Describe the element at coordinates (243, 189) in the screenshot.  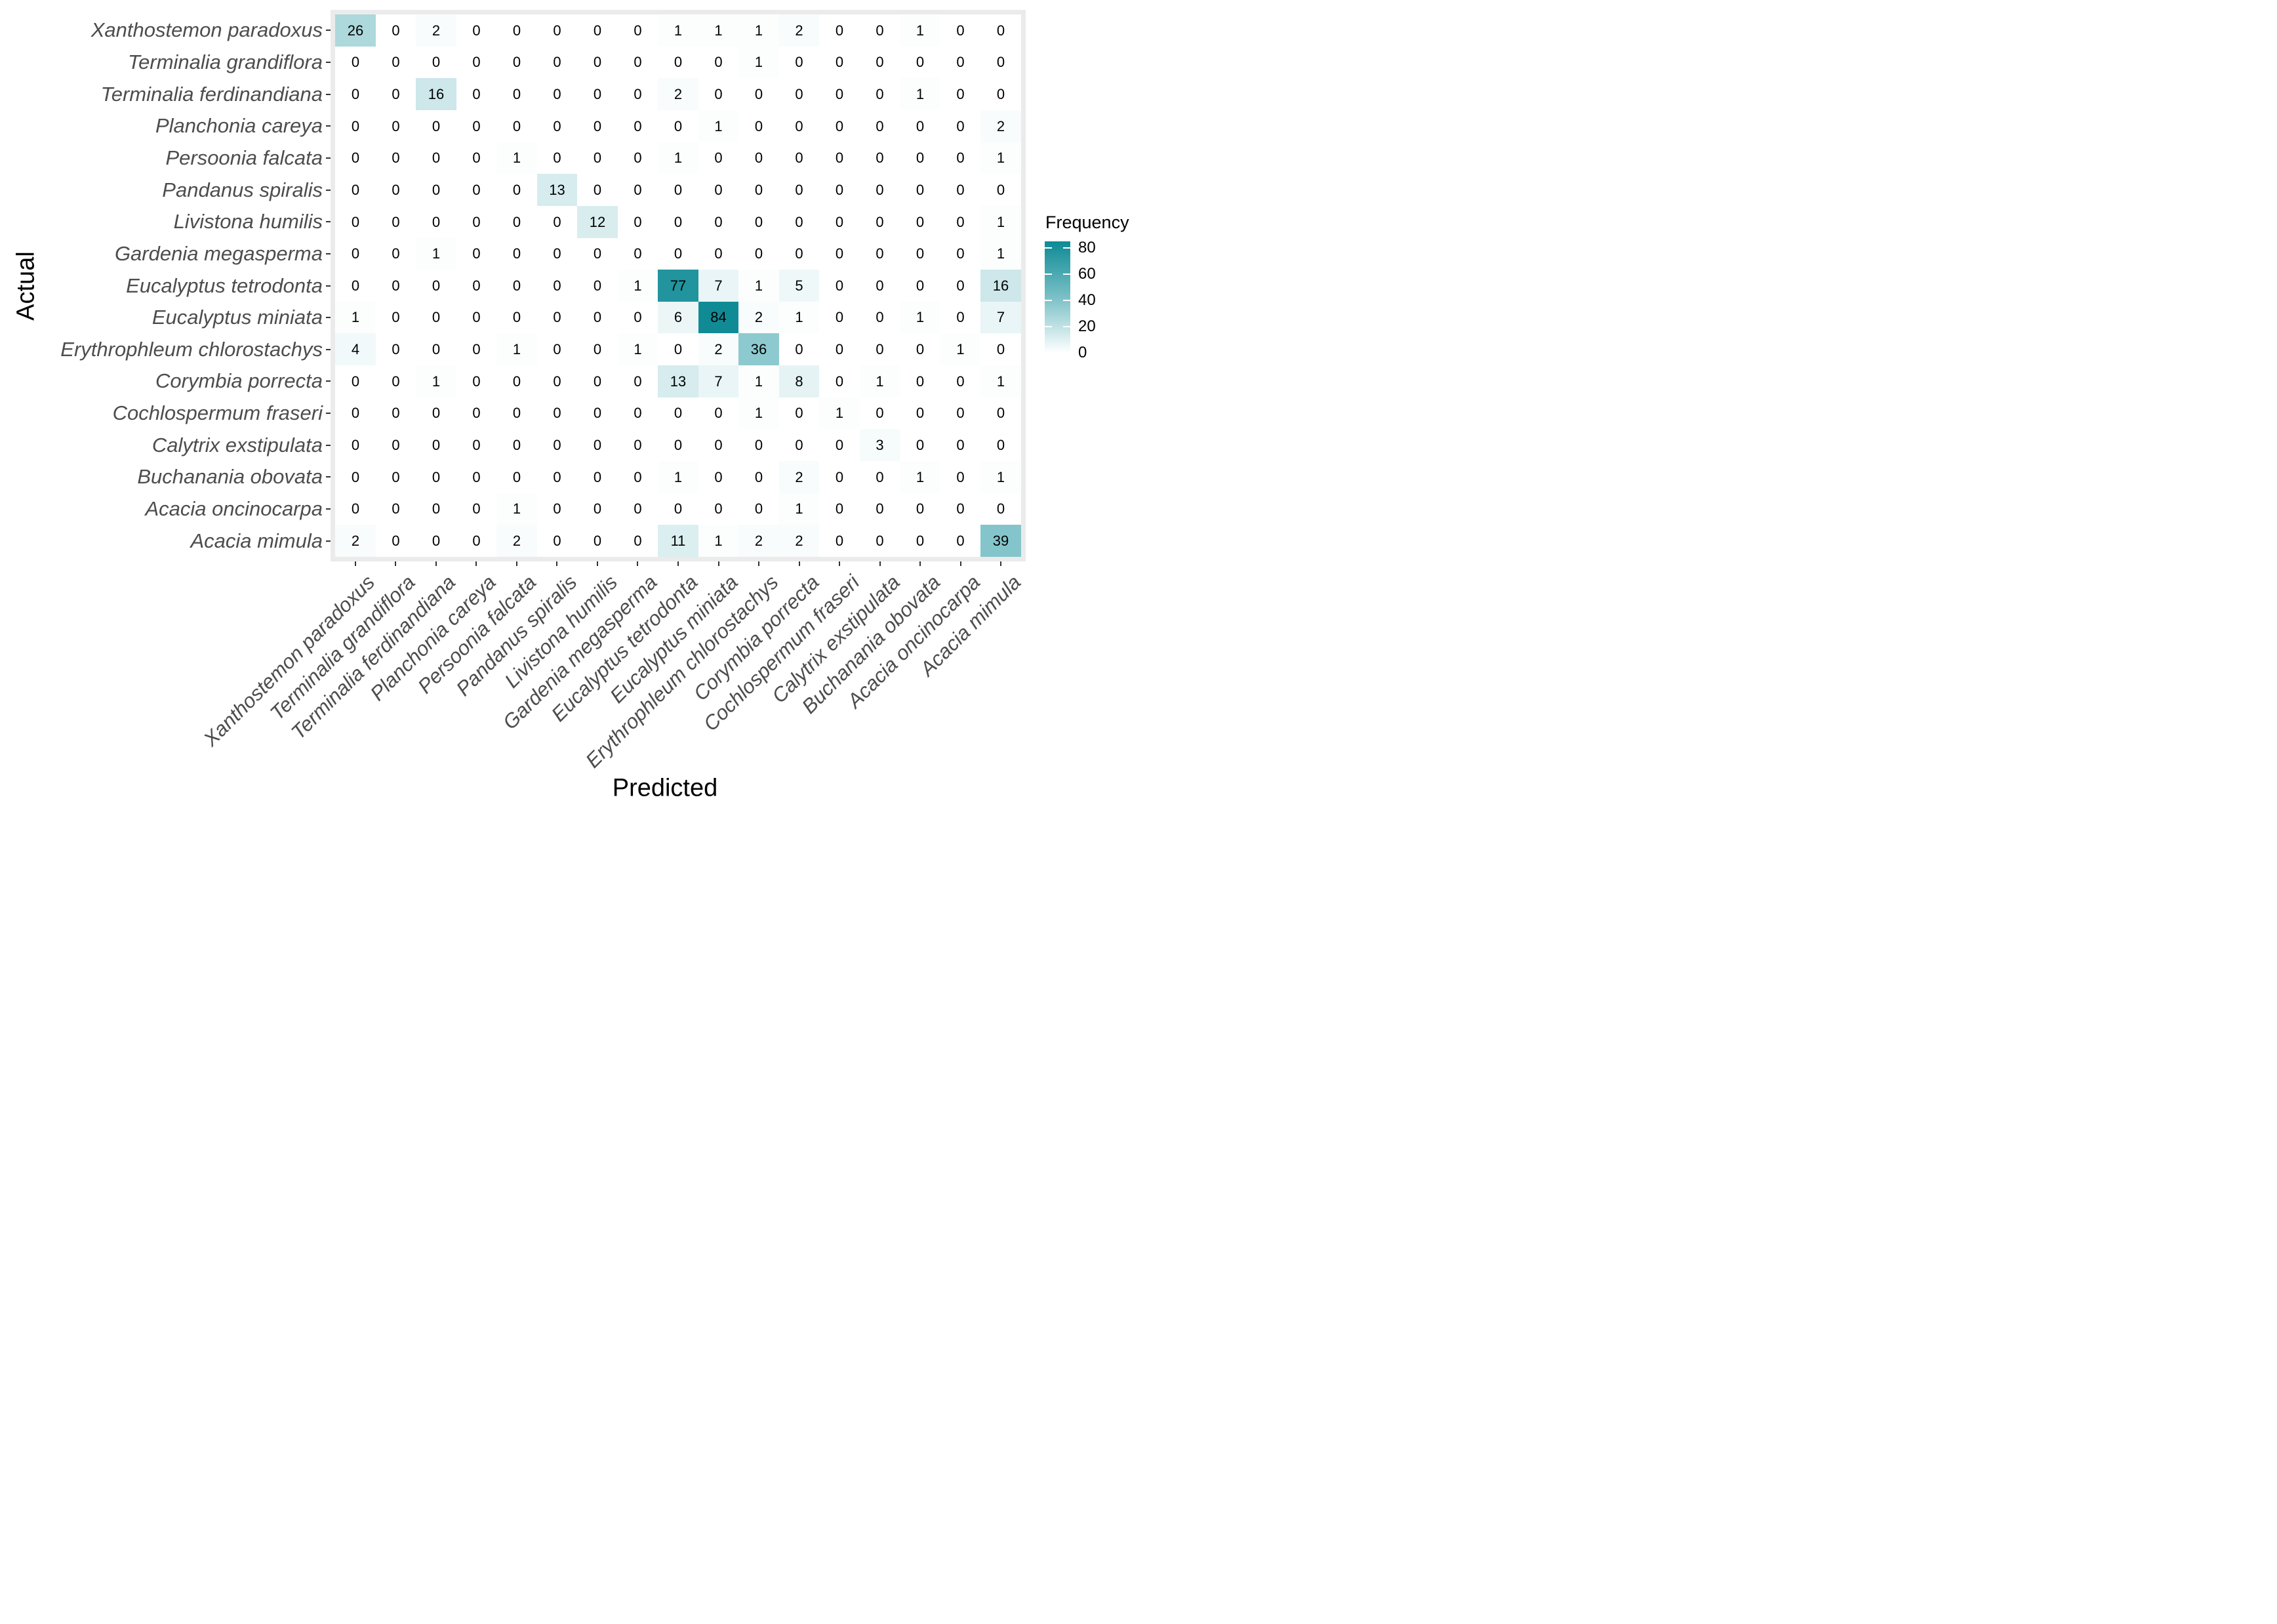
I see `y-axis-label: Pandanus spiralis` at that location.